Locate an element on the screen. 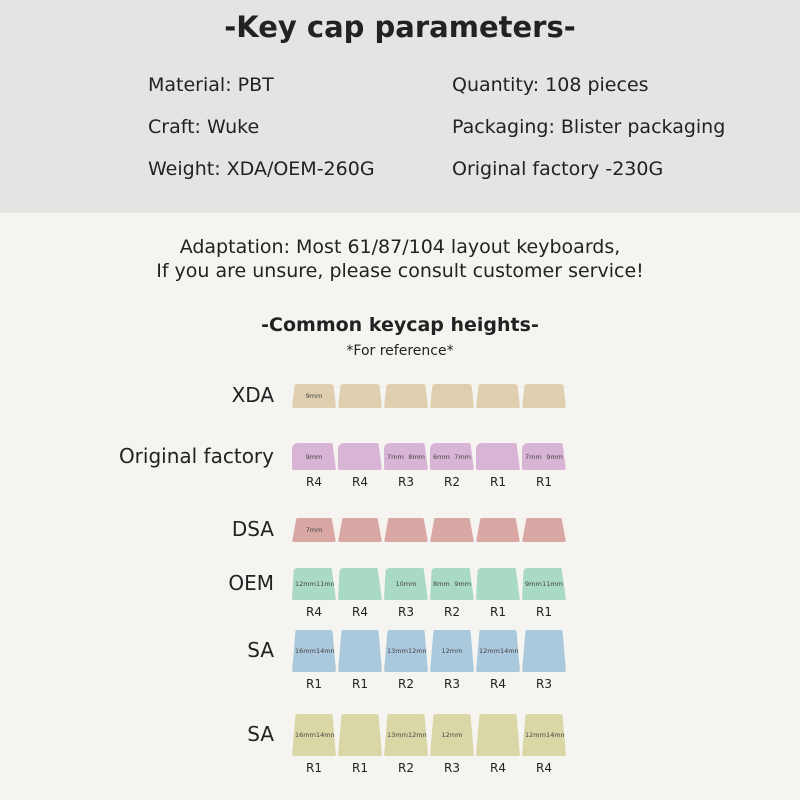  keycap: 12mm 11mm is located at coordinates (314, 584).